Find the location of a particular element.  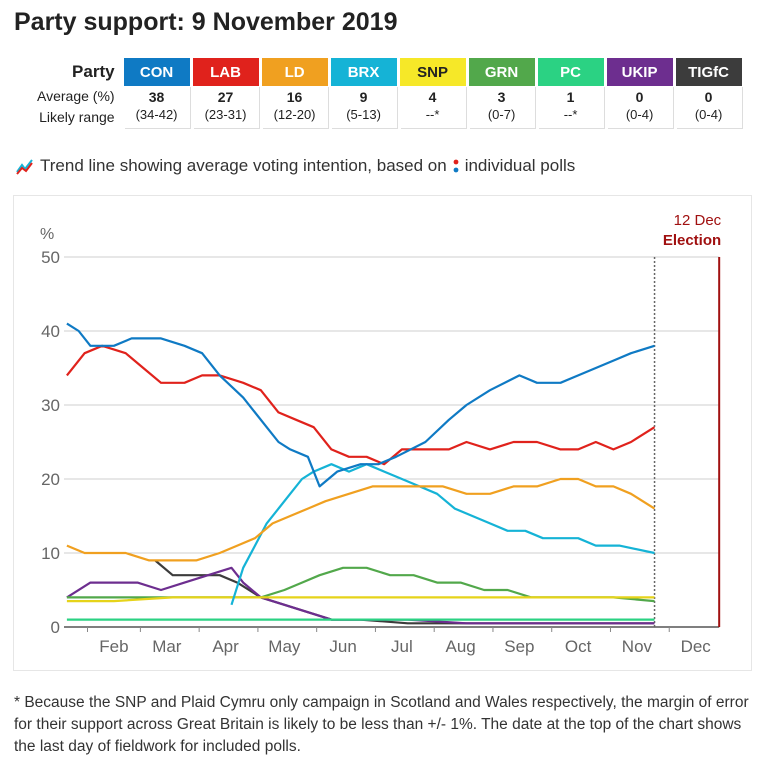

average-ukip: 0 is located at coordinates (639, 96).